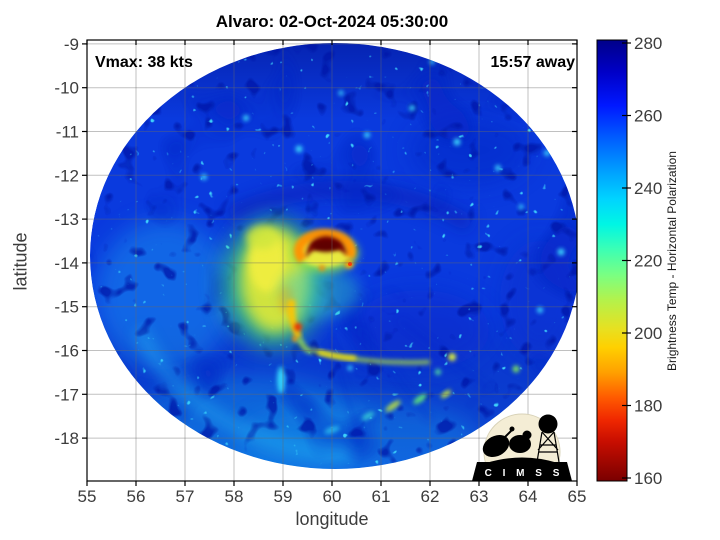 The height and width of the screenshot is (540, 720). What do you see at coordinates (71, 44) in the screenshot?
I see `y-tick-label: -9` at bounding box center [71, 44].